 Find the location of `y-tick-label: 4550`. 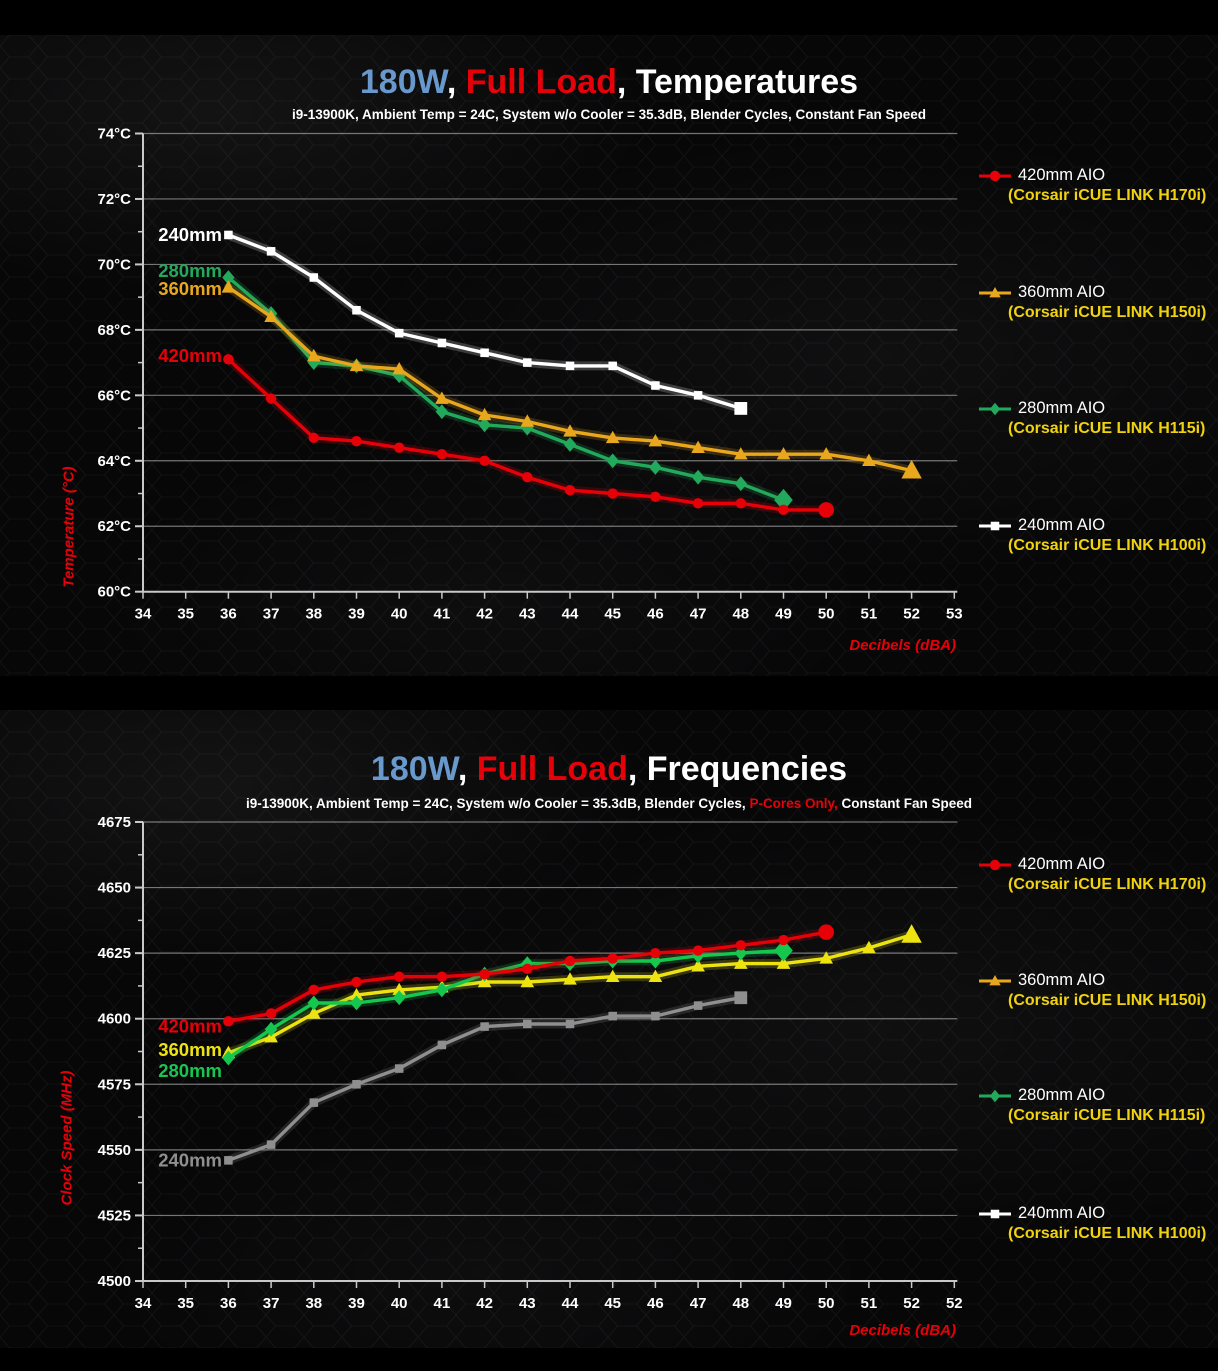

y-tick-label: 4550 is located at coordinates (114, 1150).